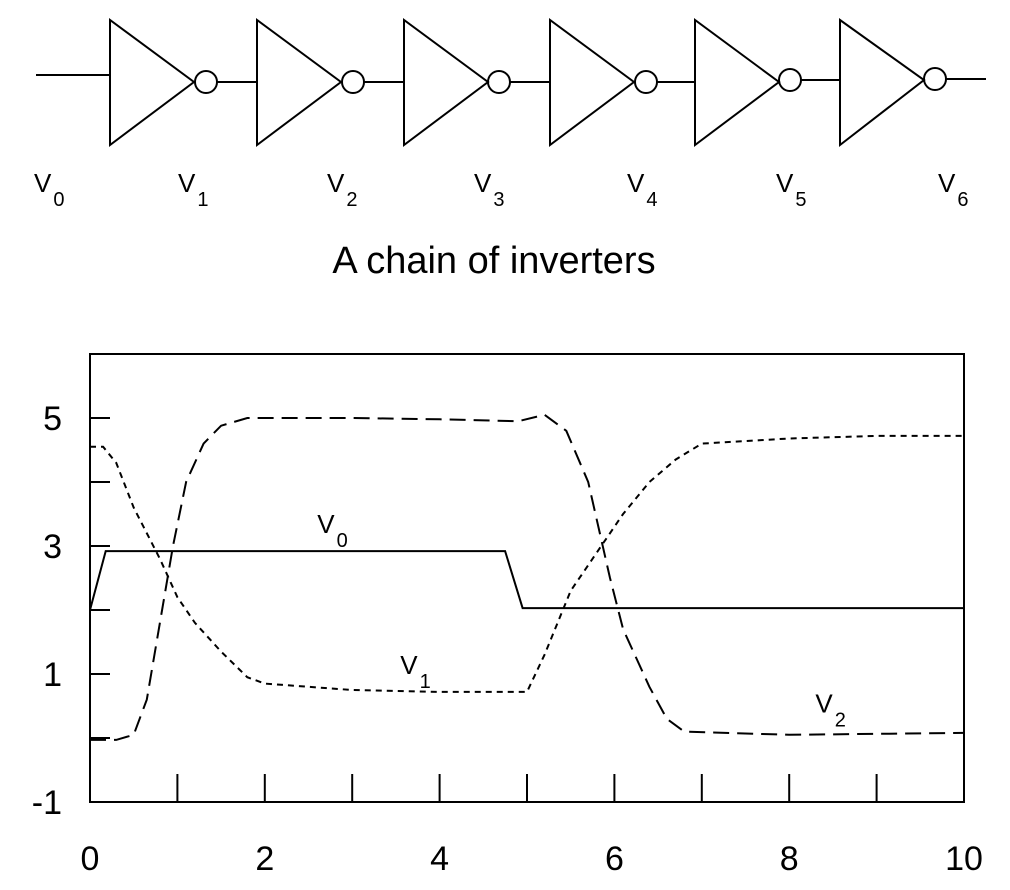 The image size is (1010, 890). Describe the element at coordinates (152, 82) in the screenshot. I see `inverter-1-triangle` at that location.